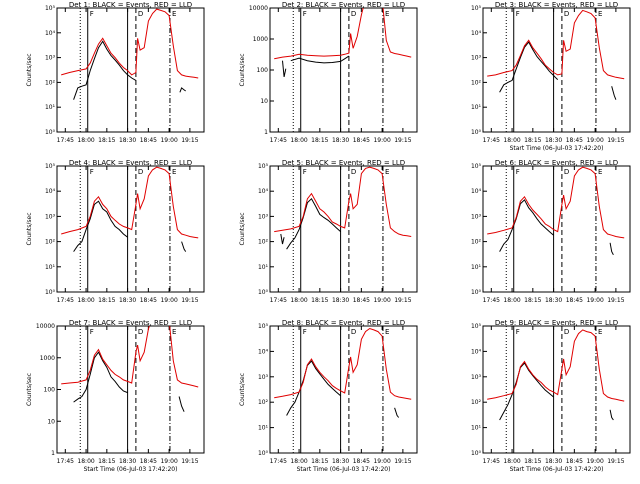 The height and width of the screenshot is (484, 640). What do you see at coordinates (343, 323) in the screenshot?
I see `panel-title: Det 8: BLACK = Events, RED = LLD` at bounding box center [343, 323].